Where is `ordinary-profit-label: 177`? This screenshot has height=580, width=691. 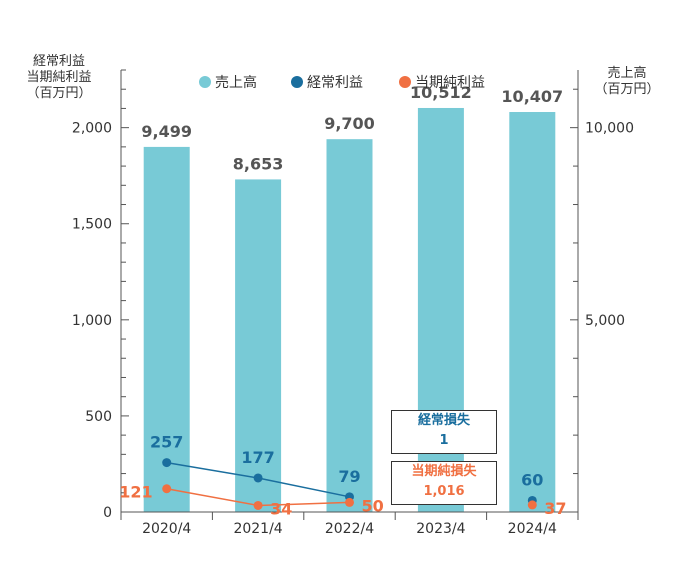 ordinary-profit-label: 177 is located at coordinates (257, 457).